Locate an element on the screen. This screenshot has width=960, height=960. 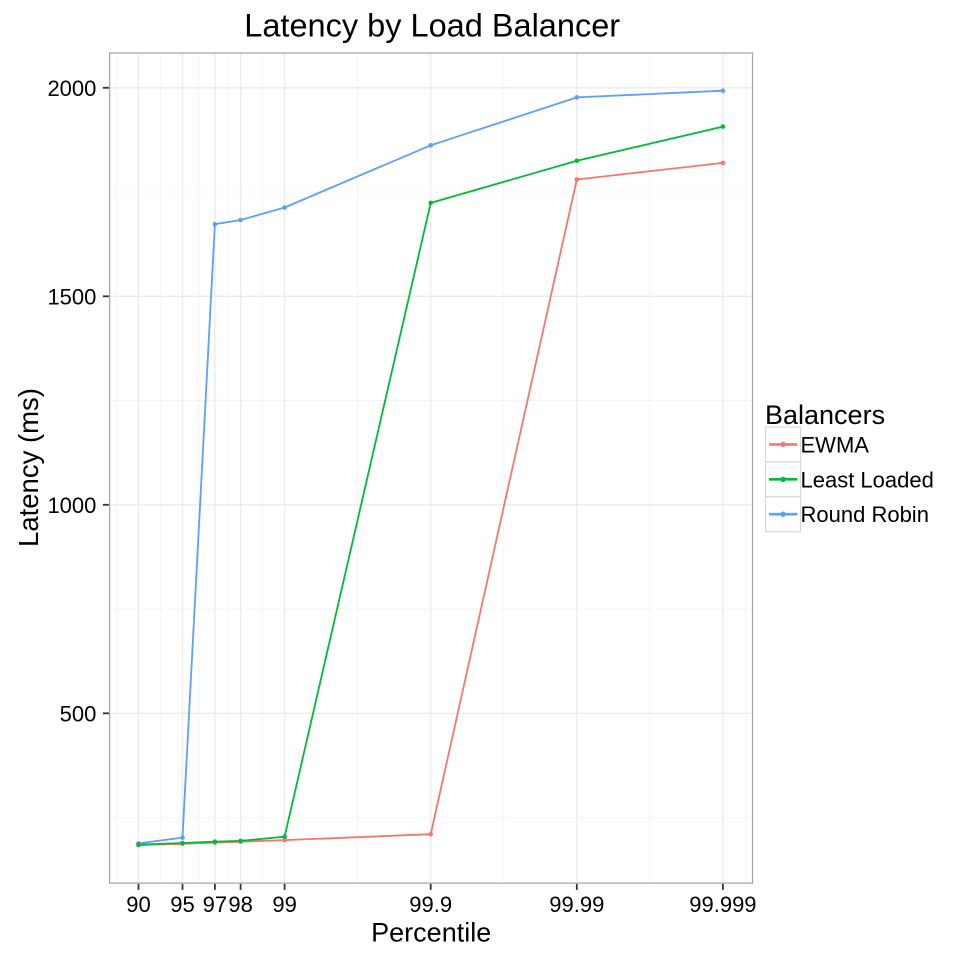
svg-text: Balancers is located at coordinates (825, 415).